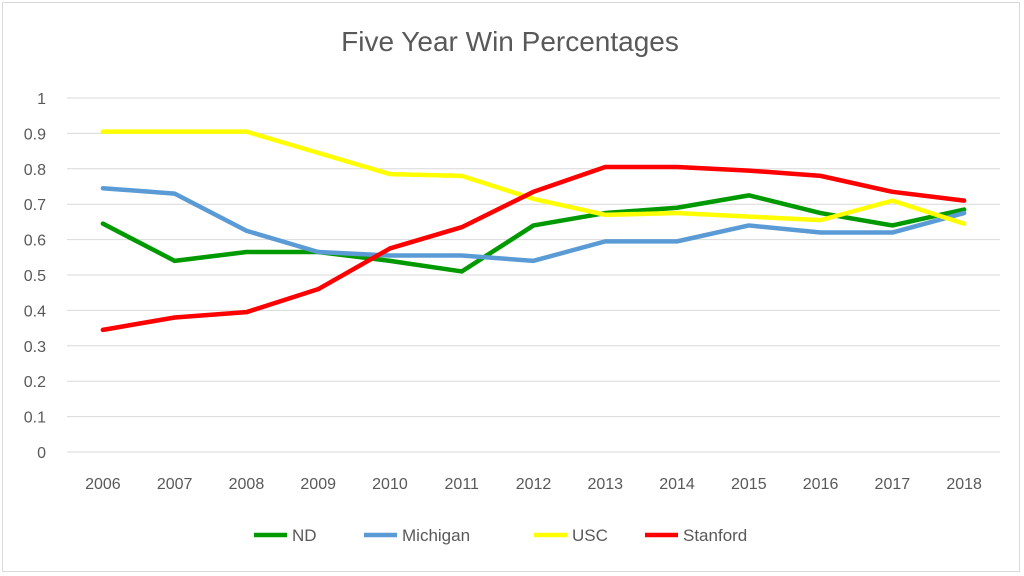 The width and height of the screenshot is (1024, 576). What do you see at coordinates (715, 535) in the screenshot?
I see `legend-label-stanford: Stanford` at bounding box center [715, 535].